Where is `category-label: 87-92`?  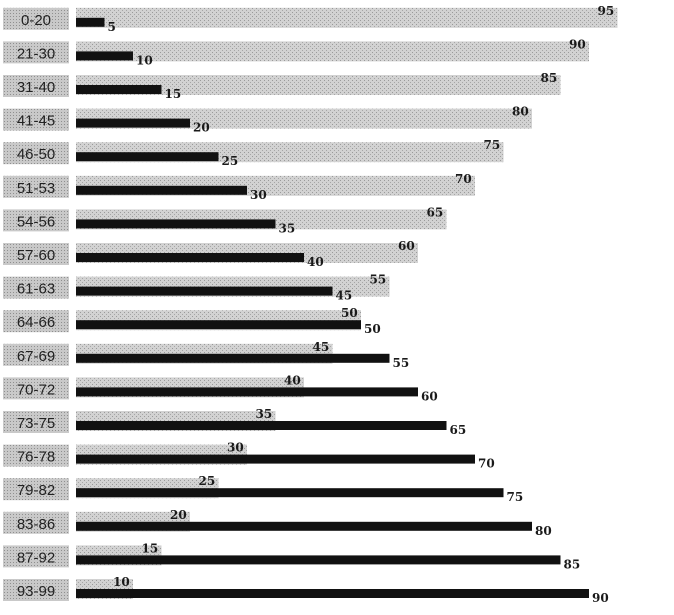 category-label: 87-92 is located at coordinates (36, 557).